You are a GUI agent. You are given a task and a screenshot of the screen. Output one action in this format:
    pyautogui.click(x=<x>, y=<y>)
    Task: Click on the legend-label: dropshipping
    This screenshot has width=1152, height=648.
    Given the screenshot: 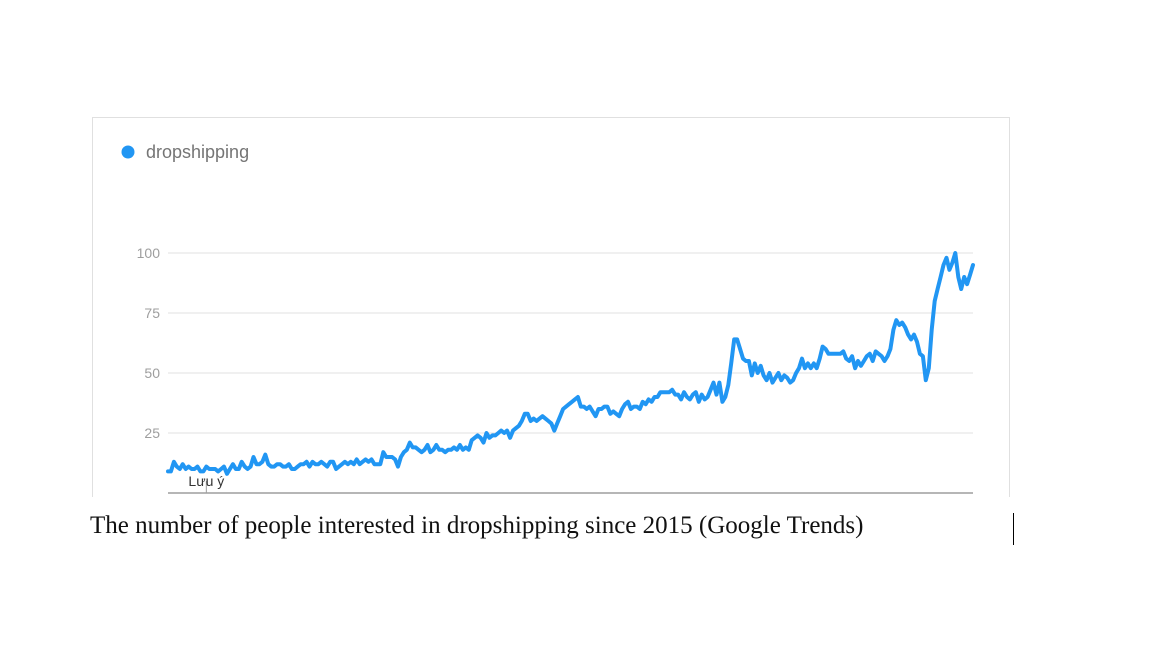 What is the action you would take?
    pyautogui.click(x=197, y=152)
    